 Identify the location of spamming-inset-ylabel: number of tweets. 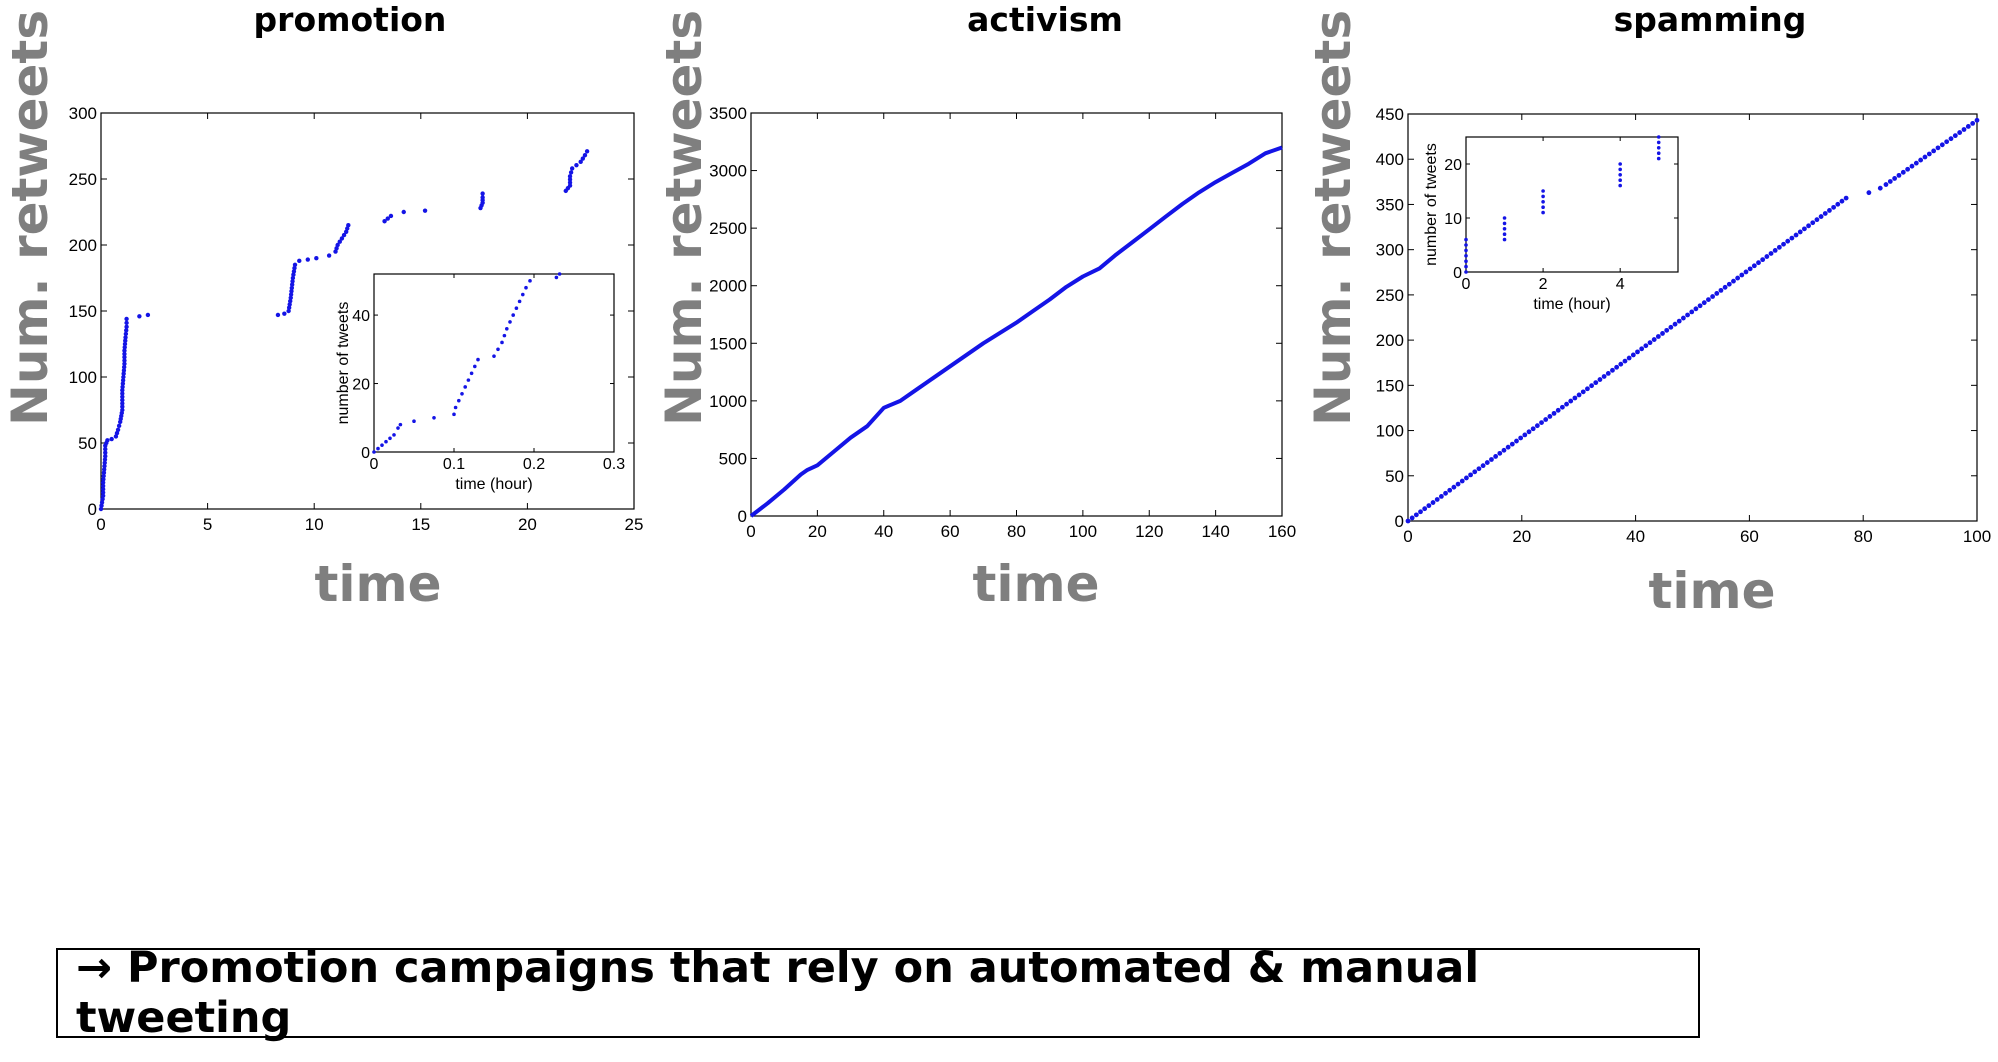
(1431, 204).